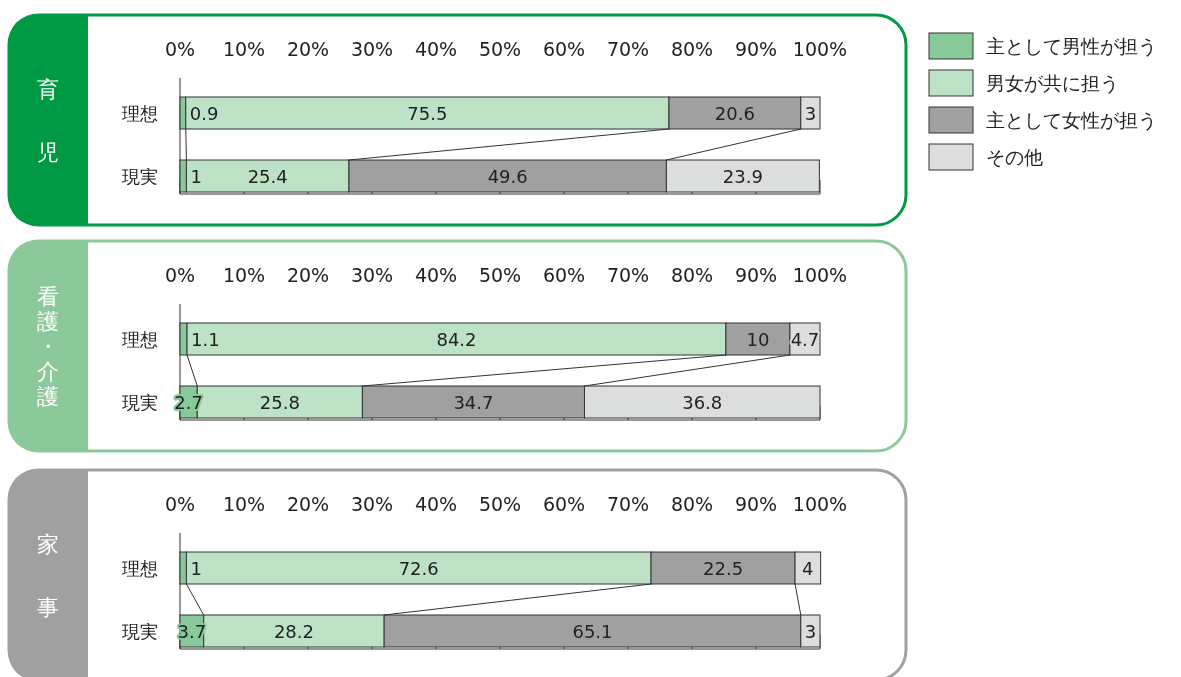  What do you see at coordinates (805, 339) in the screenshot?
I see `data-label: 4.7` at bounding box center [805, 339].